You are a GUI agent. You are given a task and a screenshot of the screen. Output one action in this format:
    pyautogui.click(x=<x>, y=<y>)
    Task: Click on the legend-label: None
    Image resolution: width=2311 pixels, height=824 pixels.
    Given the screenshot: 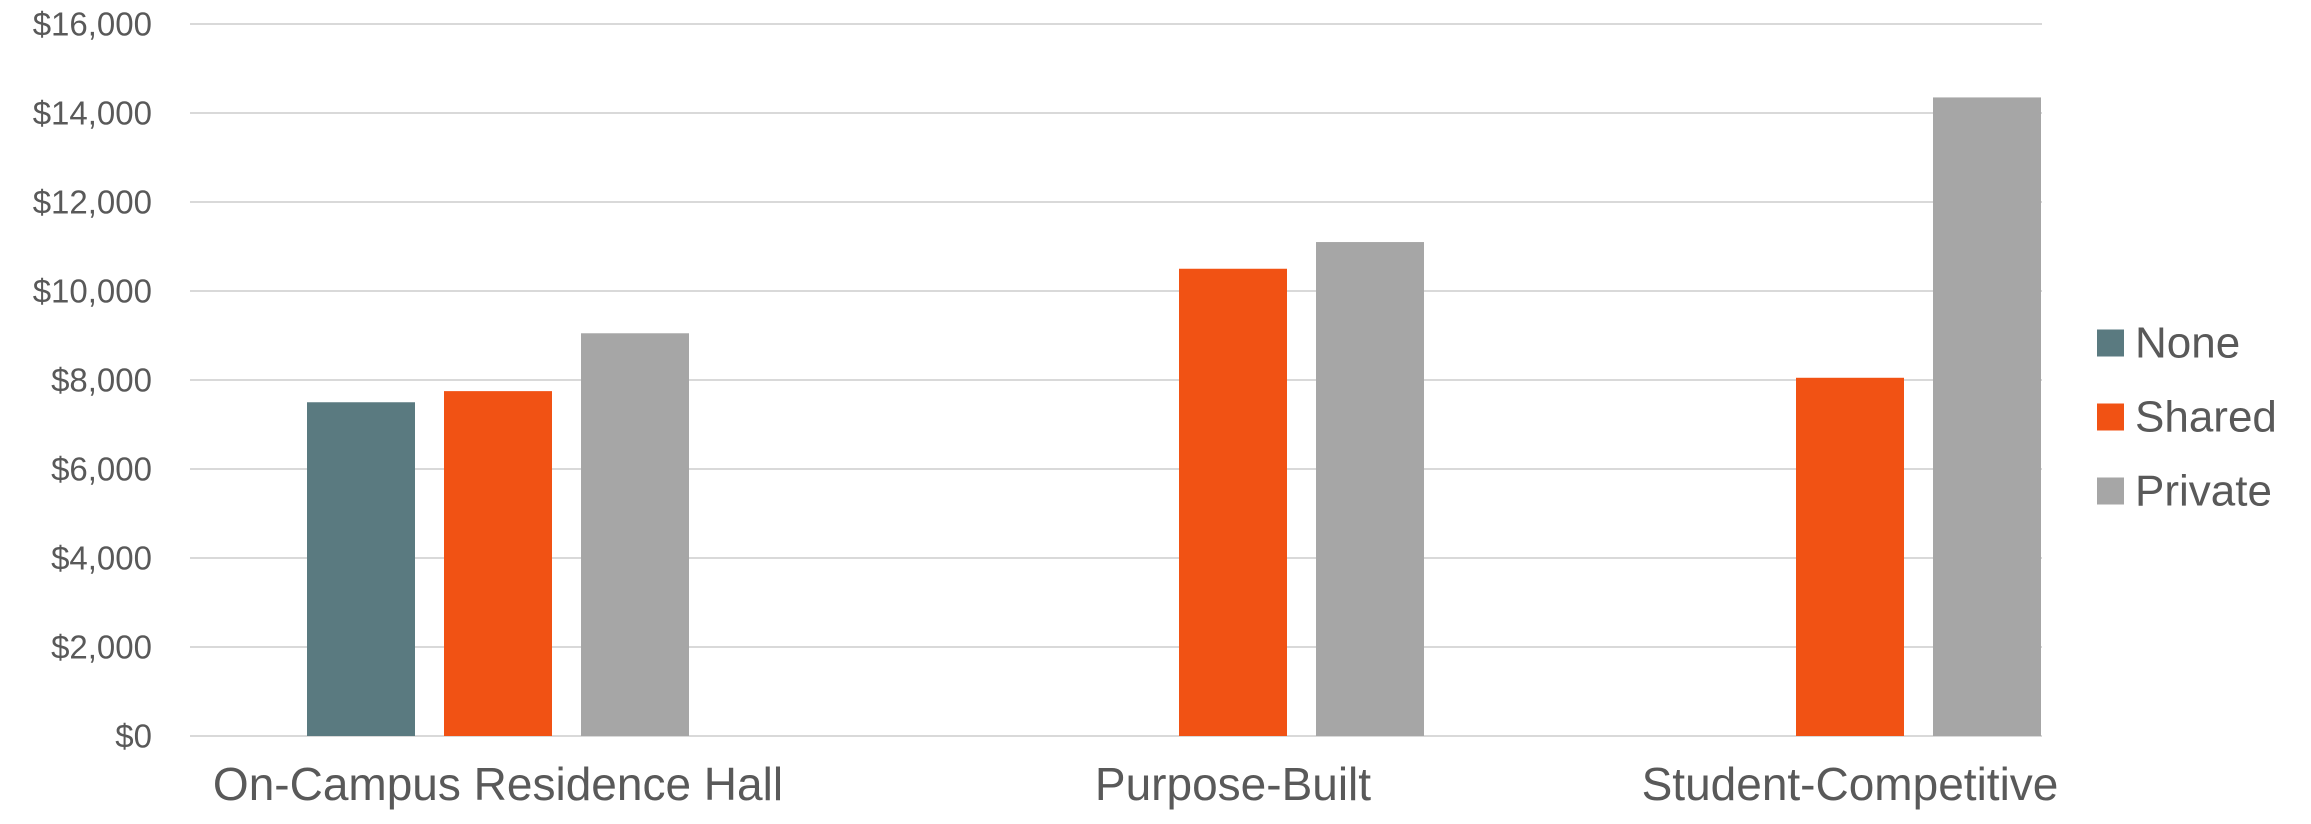 What is the action you would take?
    pyautogui.click(x=2187, y=343)
    